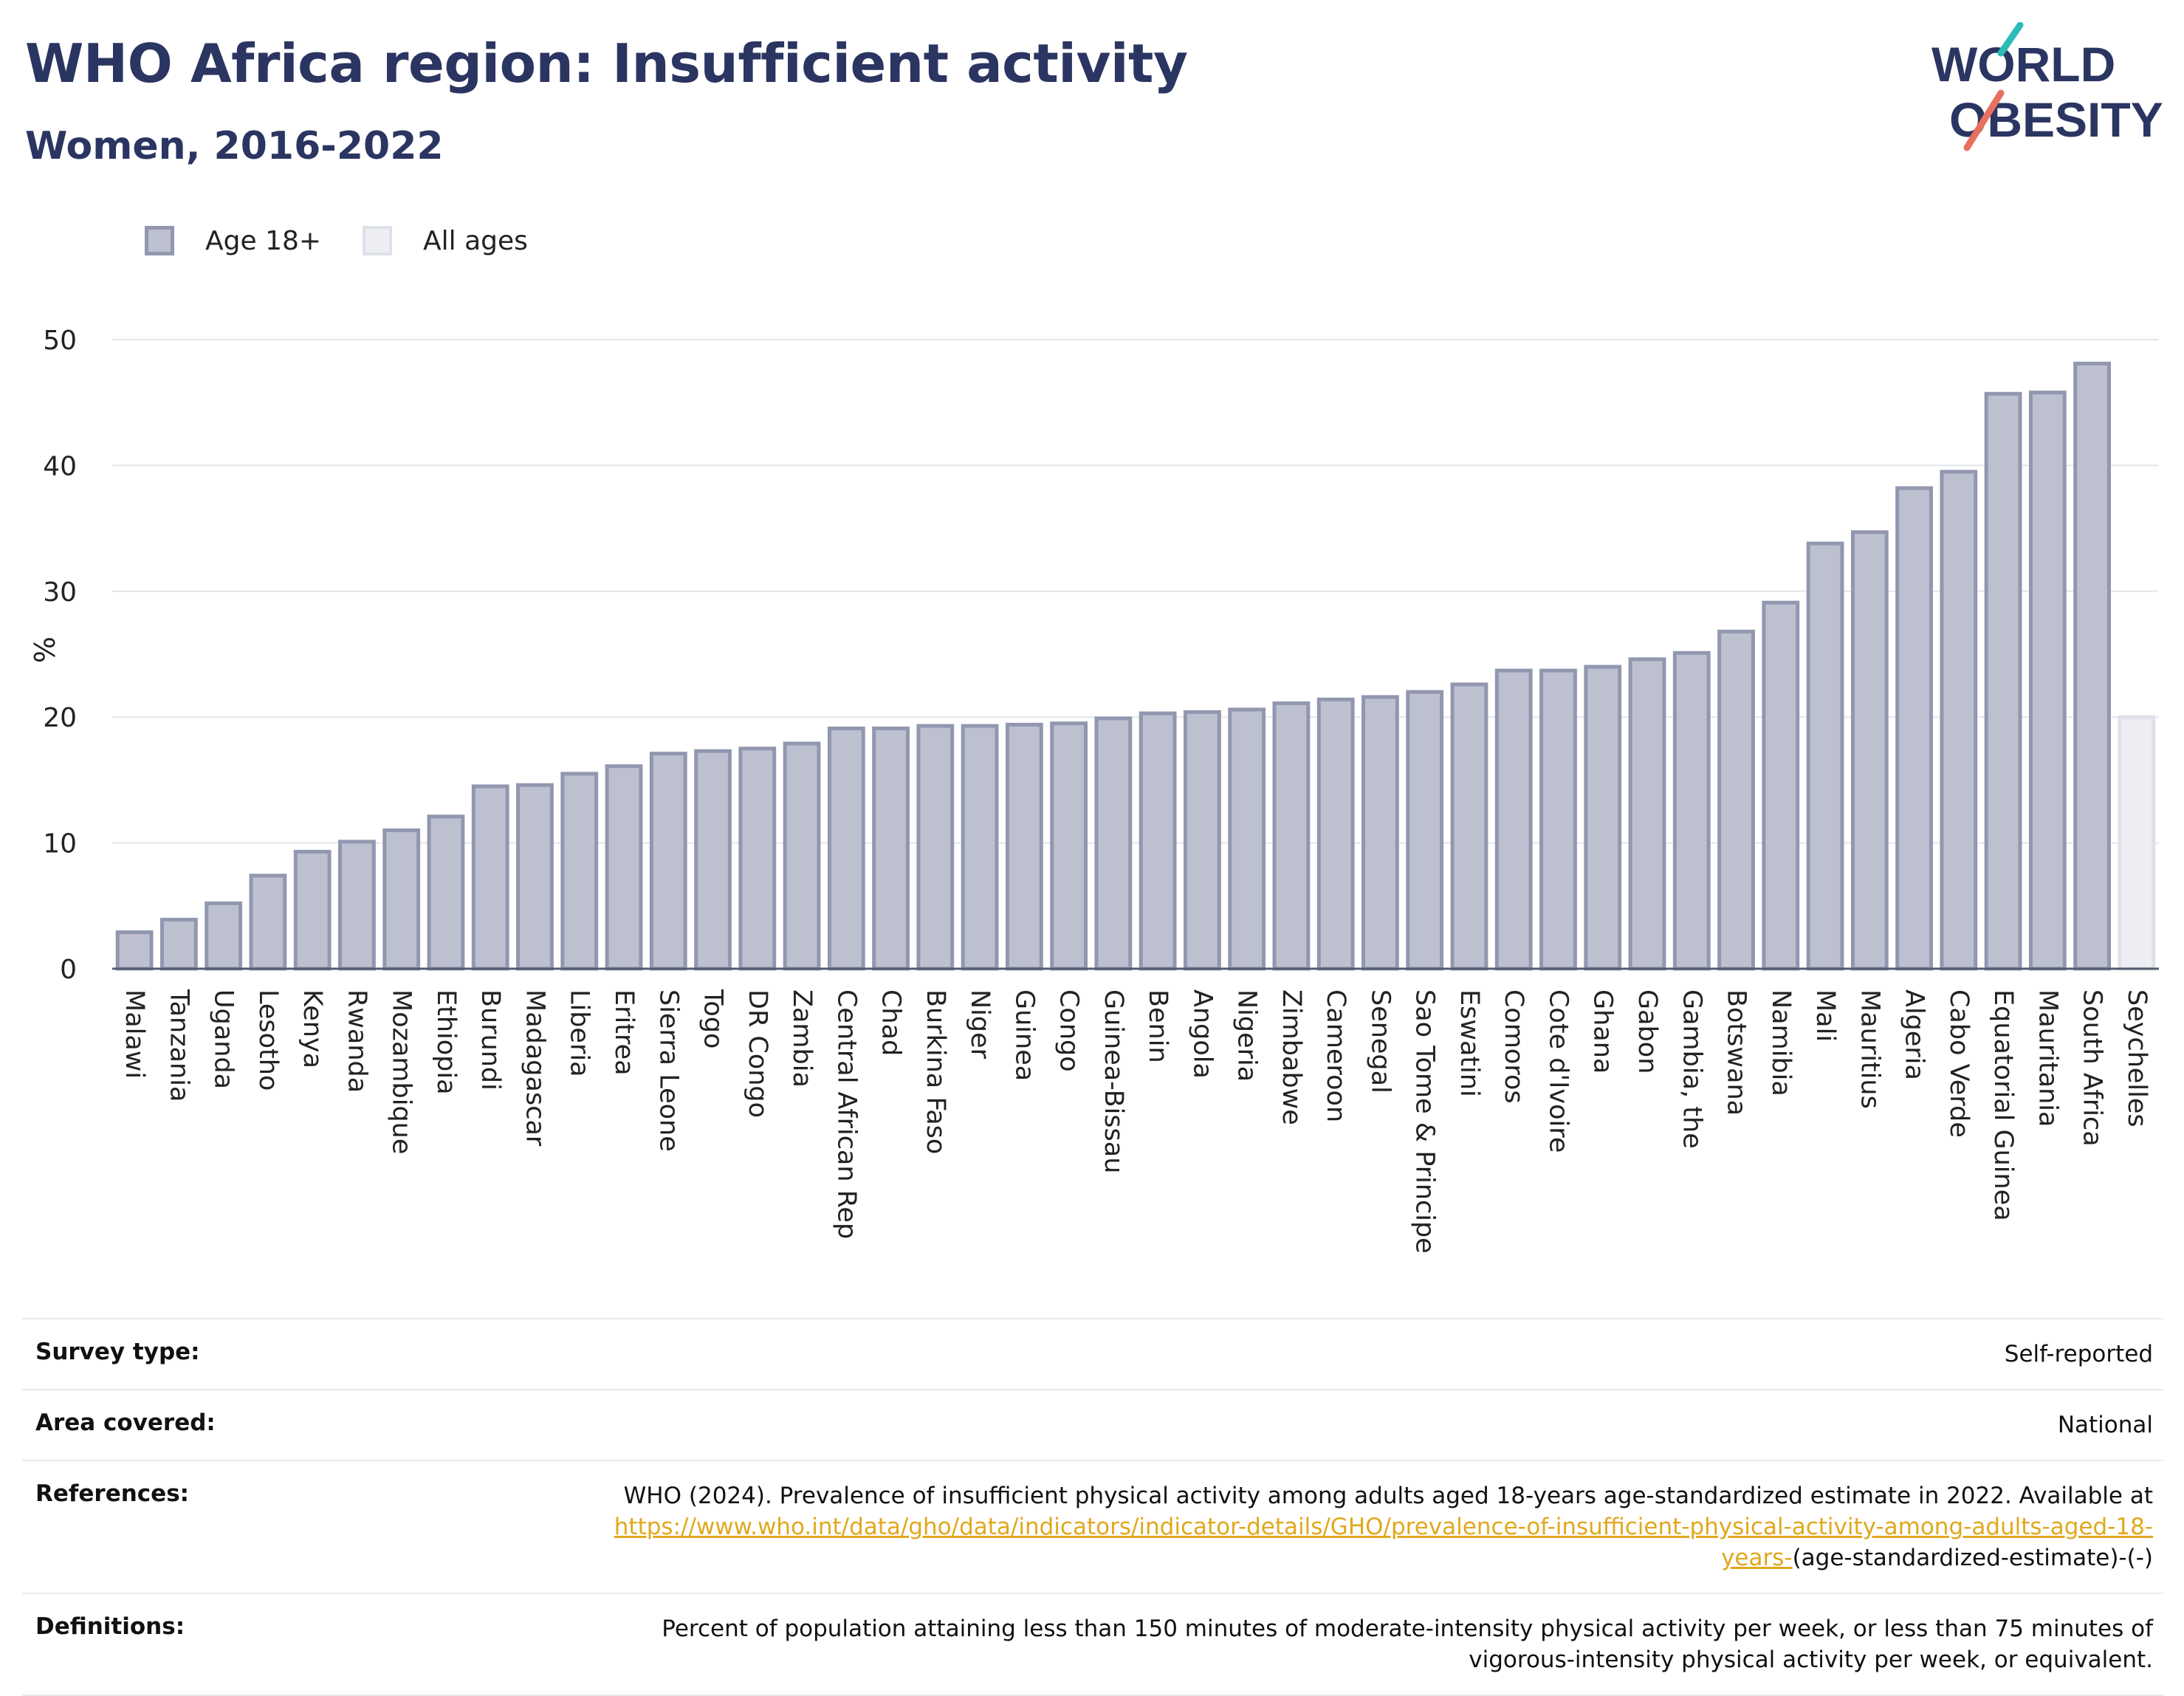 The height and width of the screenshot is (1696, 2184). I want to click on x-tick-label: Ghana, so click(1603, 1031).